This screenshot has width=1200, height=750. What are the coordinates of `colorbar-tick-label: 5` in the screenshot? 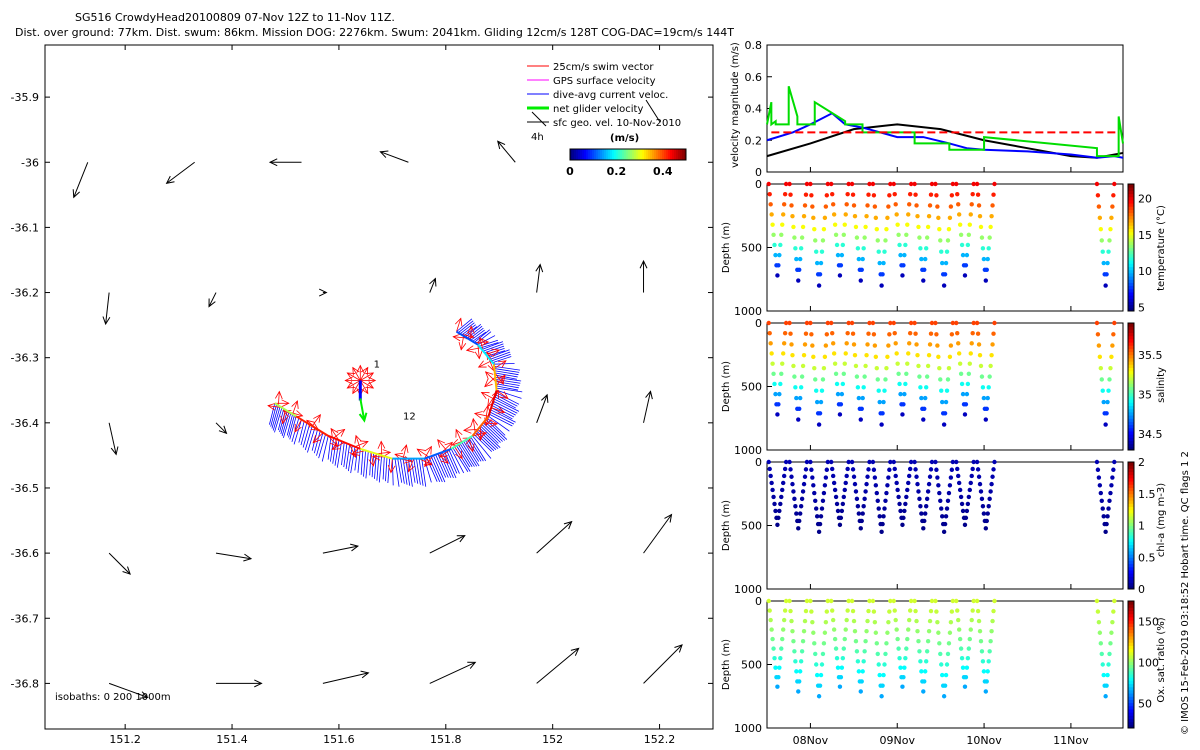 It's located at (1141, 307).